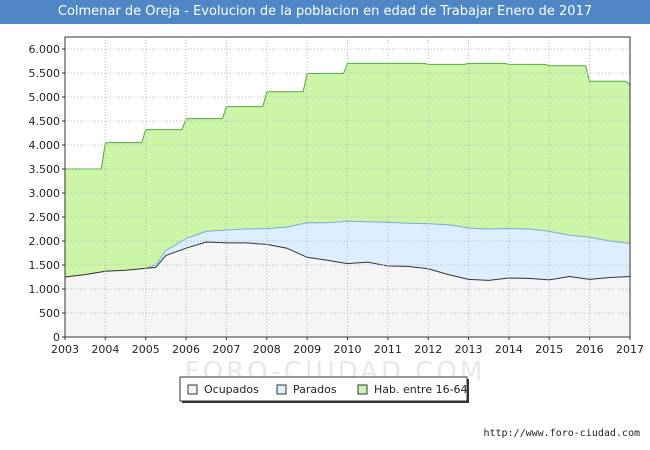 The width and height of the screenshot is (650, 450). What do you see at coordinates (590, 349) in the screenshot?
I see `x-tick-label: 2016` at bounding box center [590, 349].